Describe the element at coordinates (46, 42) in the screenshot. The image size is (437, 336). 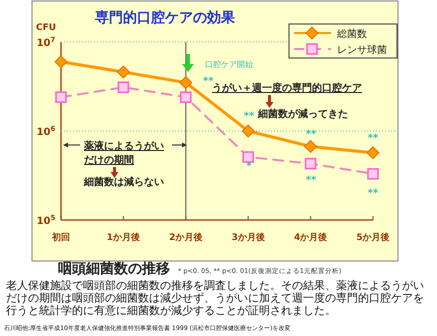
I see `y-tick-label: 10$^{7}$` at that location.